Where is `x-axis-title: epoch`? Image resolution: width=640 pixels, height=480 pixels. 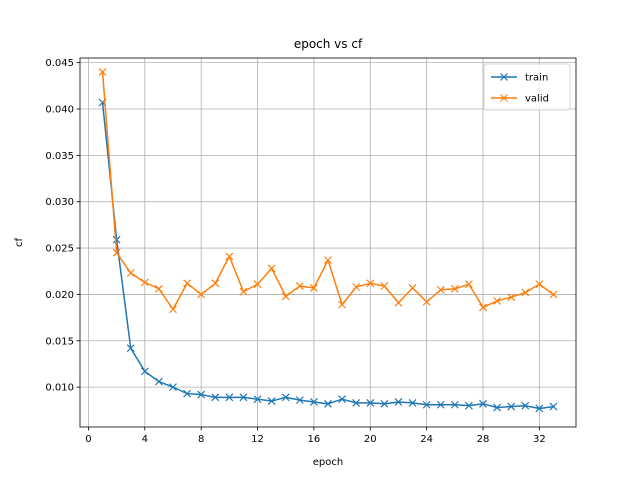 x-axis-title: epoch is located at coordinates (328, 462).